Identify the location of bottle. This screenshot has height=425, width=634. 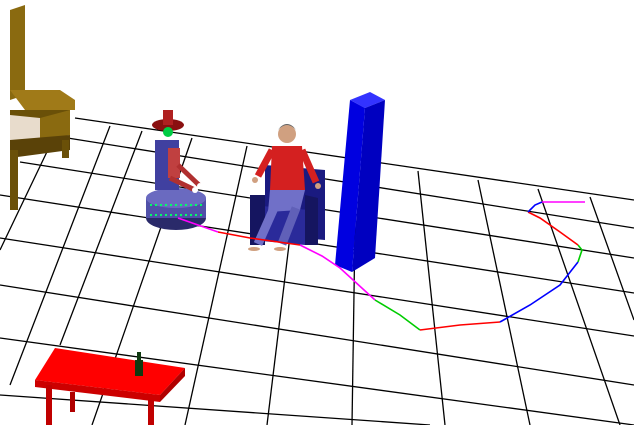
(139, 364).